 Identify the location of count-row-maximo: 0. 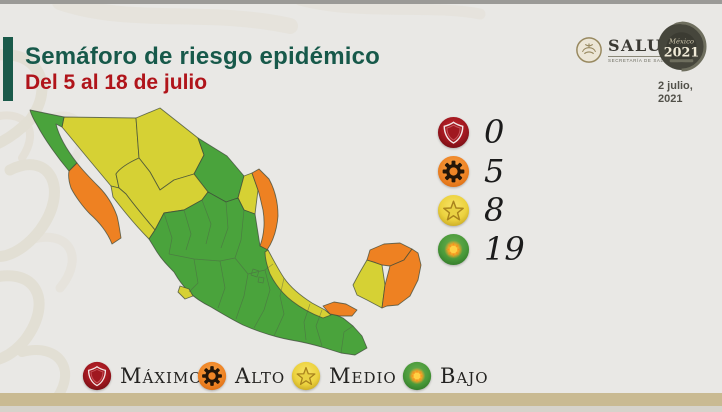
(481, 132).